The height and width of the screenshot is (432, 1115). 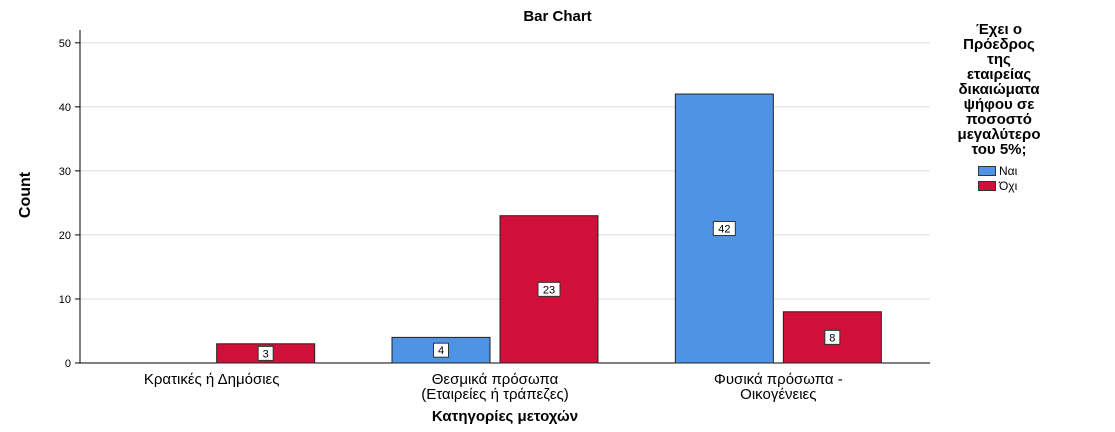 I want to click on x-tick-label: Θεσμικά πρόσωπα (Εταιρείες ή τράπεζες), so click(x=495, y=387).